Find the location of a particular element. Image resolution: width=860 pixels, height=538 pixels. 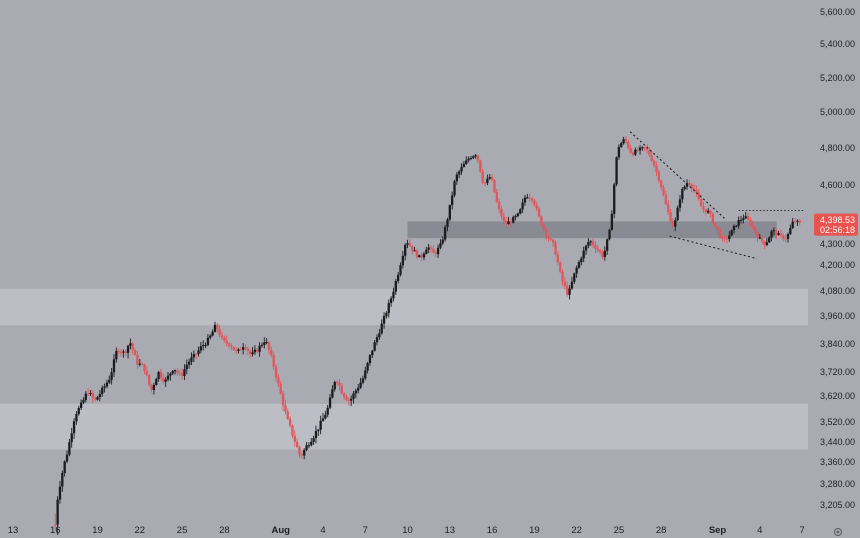

x-axis: 13 16 19 22 25 28 Aug 4 7 10 13 16 19 22 25 28 Sep 4 7 is located at coordinates (406, 530).